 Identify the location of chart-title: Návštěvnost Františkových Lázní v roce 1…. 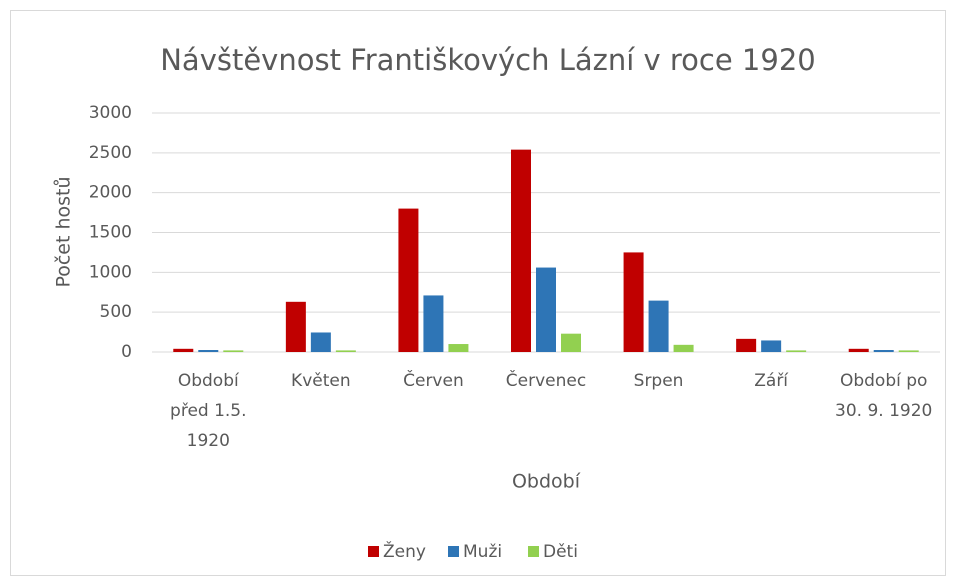
(488, 60).